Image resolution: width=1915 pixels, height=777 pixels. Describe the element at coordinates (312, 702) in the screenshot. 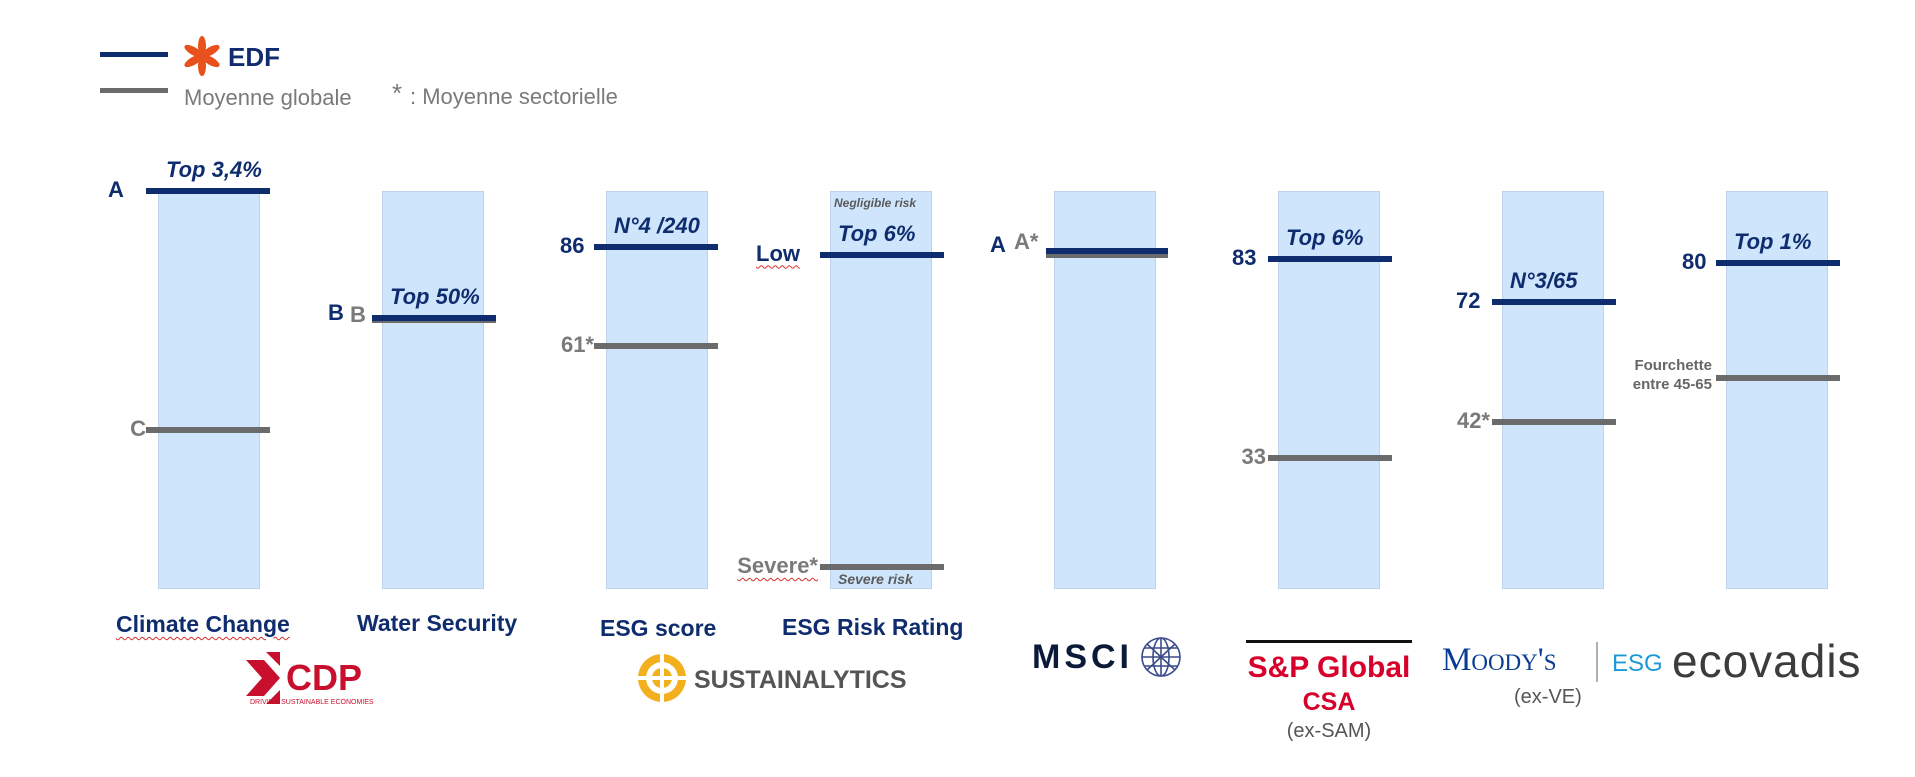

I see `cdp-tagline: DRIVING SUSTAINABLE ECONOMIES` at that location.